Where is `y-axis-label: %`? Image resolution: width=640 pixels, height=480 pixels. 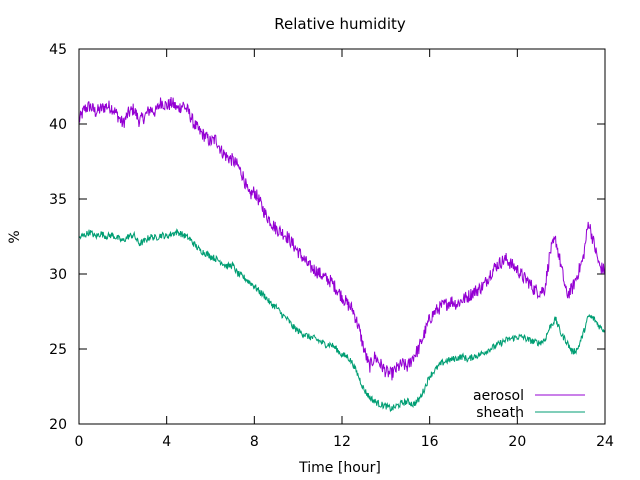 y-axis-label: % is located at coordinates (15, 236).